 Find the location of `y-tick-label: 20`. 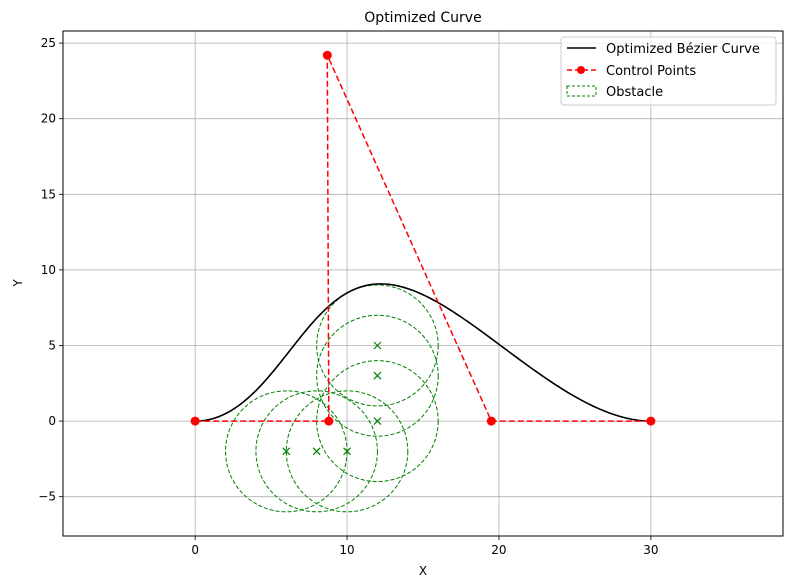

y-tick-label: 20 is located at coordinates (48, 119).